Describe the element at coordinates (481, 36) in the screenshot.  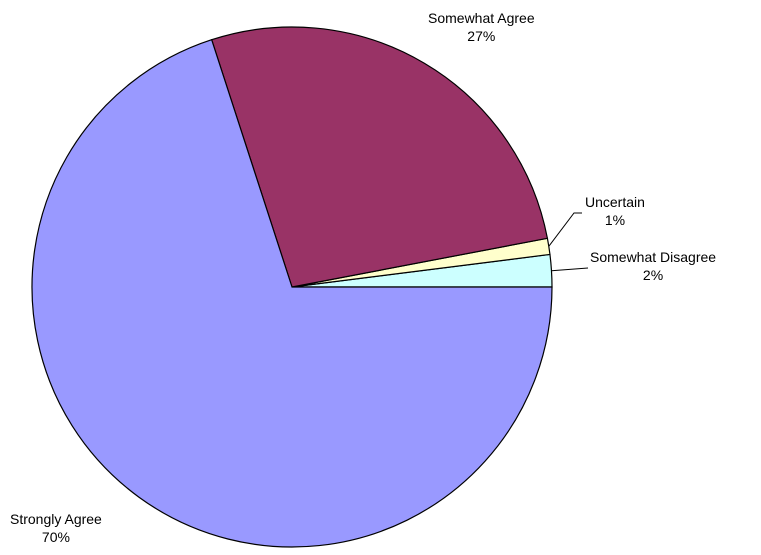
I see `slice-percent-label: 27%` at that location.